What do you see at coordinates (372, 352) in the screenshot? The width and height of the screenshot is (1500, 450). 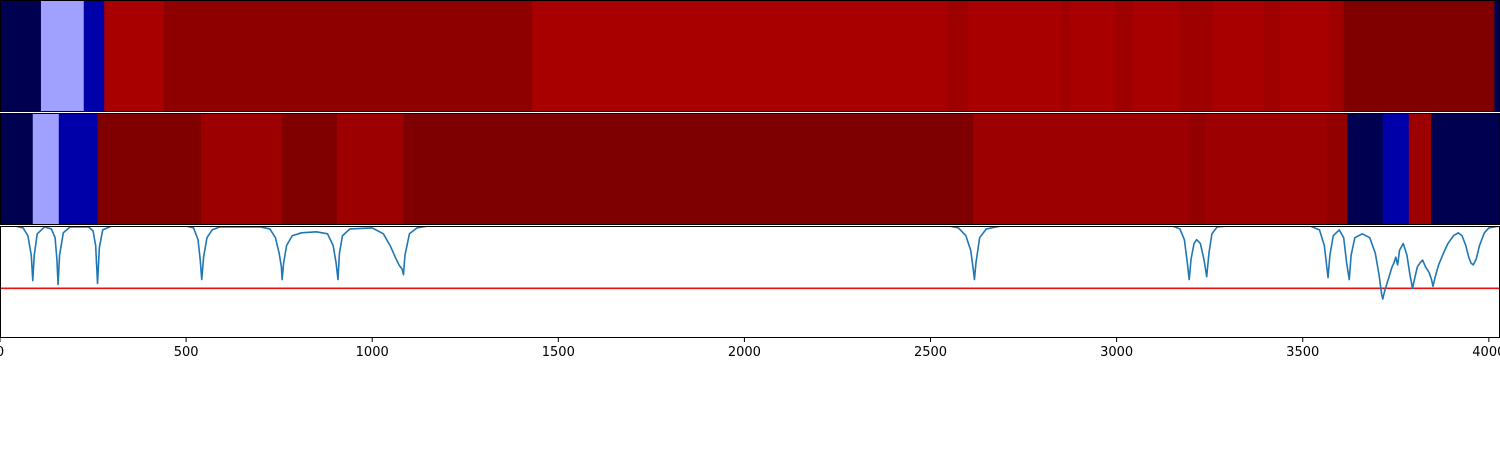 I see `x-tick-label: 1000` at bounding box center [372, 352].